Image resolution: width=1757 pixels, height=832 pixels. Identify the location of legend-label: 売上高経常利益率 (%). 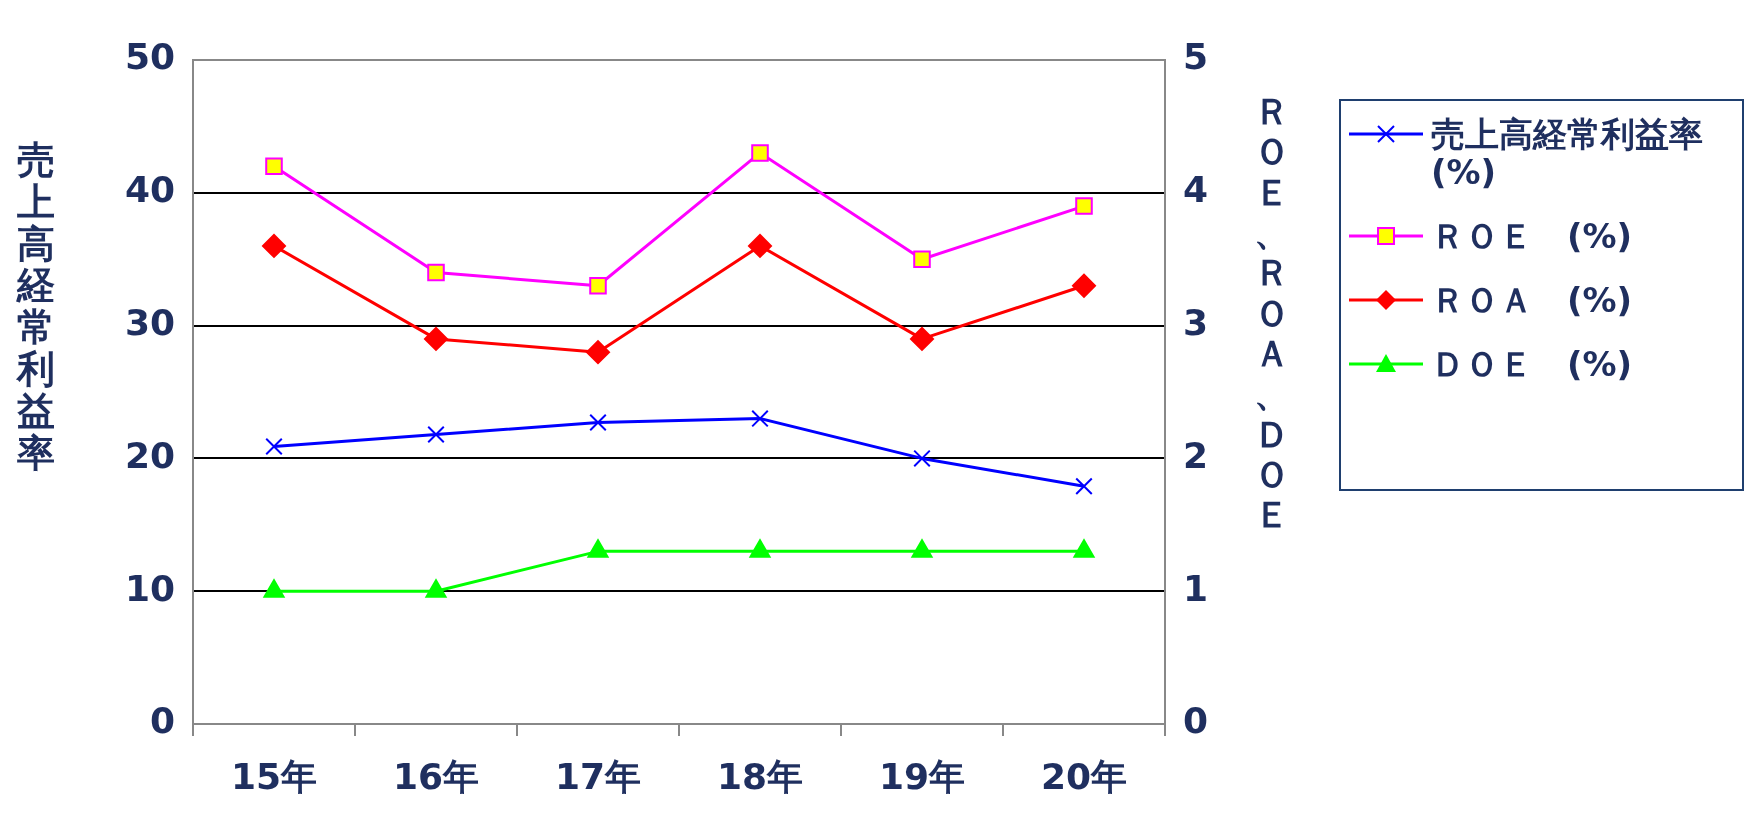
(1567, 153).